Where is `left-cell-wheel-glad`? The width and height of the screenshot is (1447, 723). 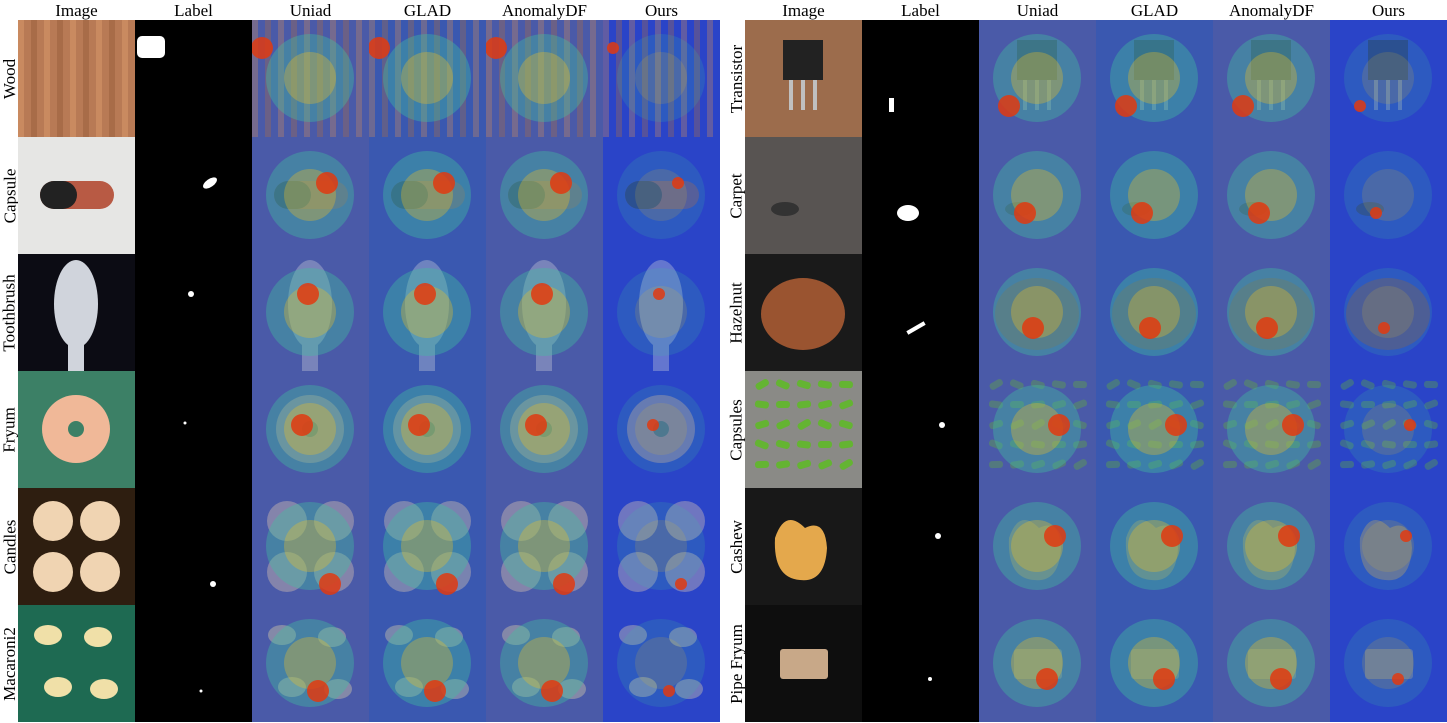 left-cell-wheel-glad is located at coordinates (427, 429).